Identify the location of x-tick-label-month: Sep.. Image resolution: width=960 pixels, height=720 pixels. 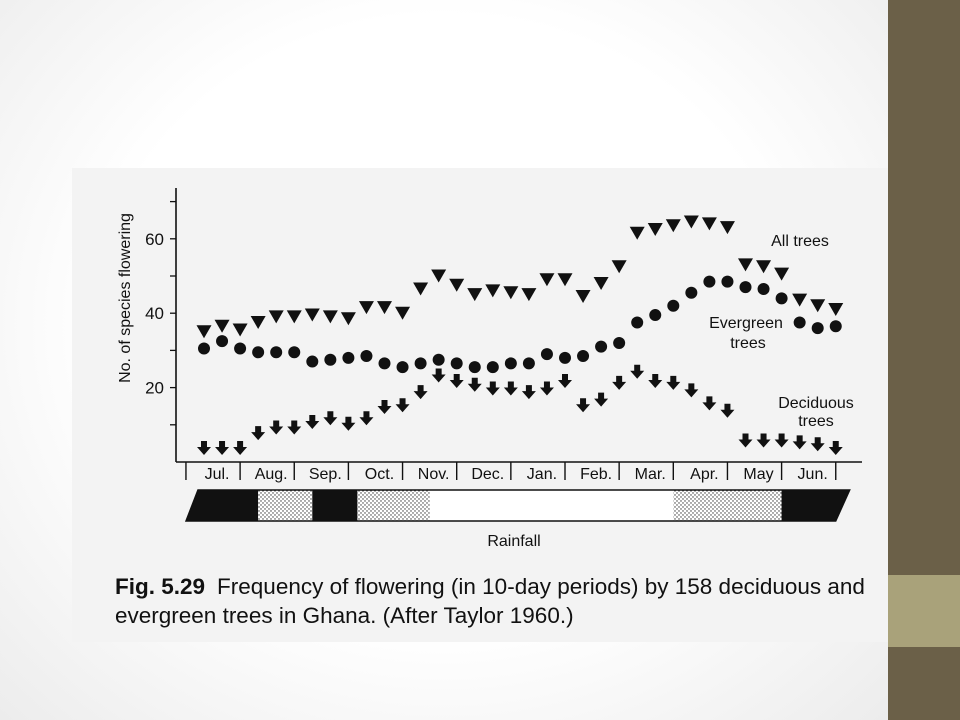
(325, 474).